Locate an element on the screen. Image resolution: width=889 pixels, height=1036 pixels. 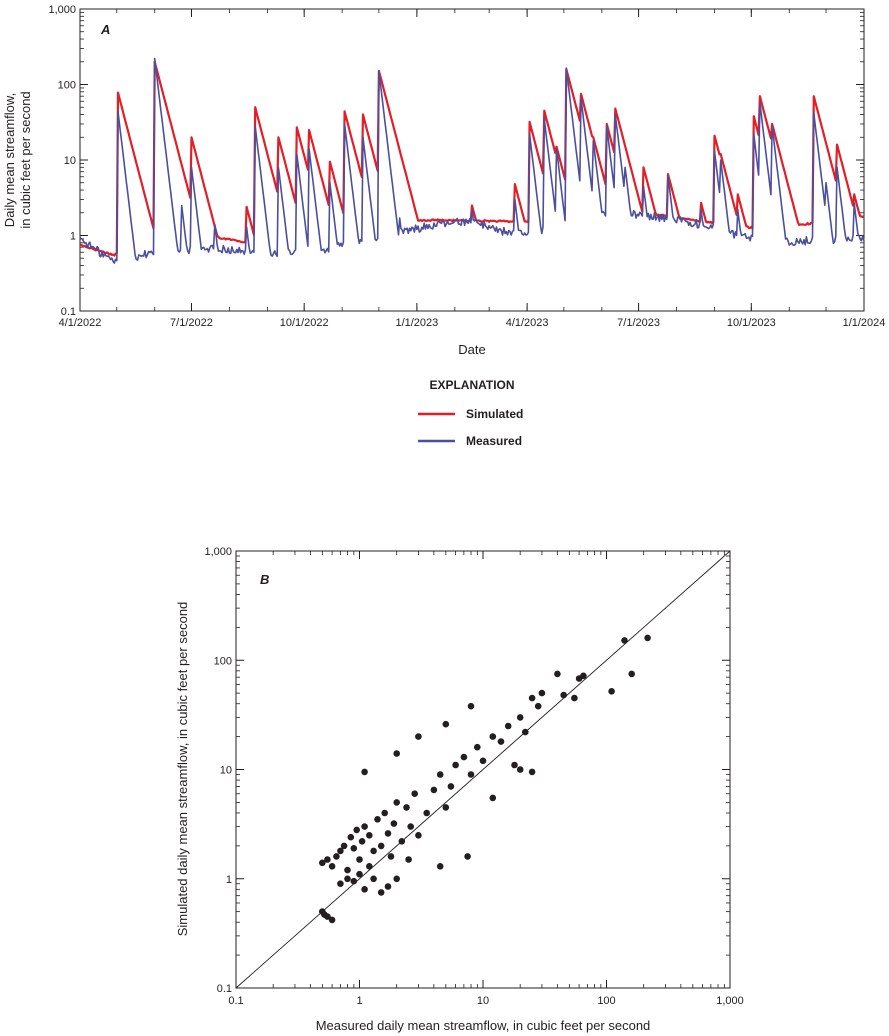
legend-simulated-label: Simulated is located at coordinates (494, 414).